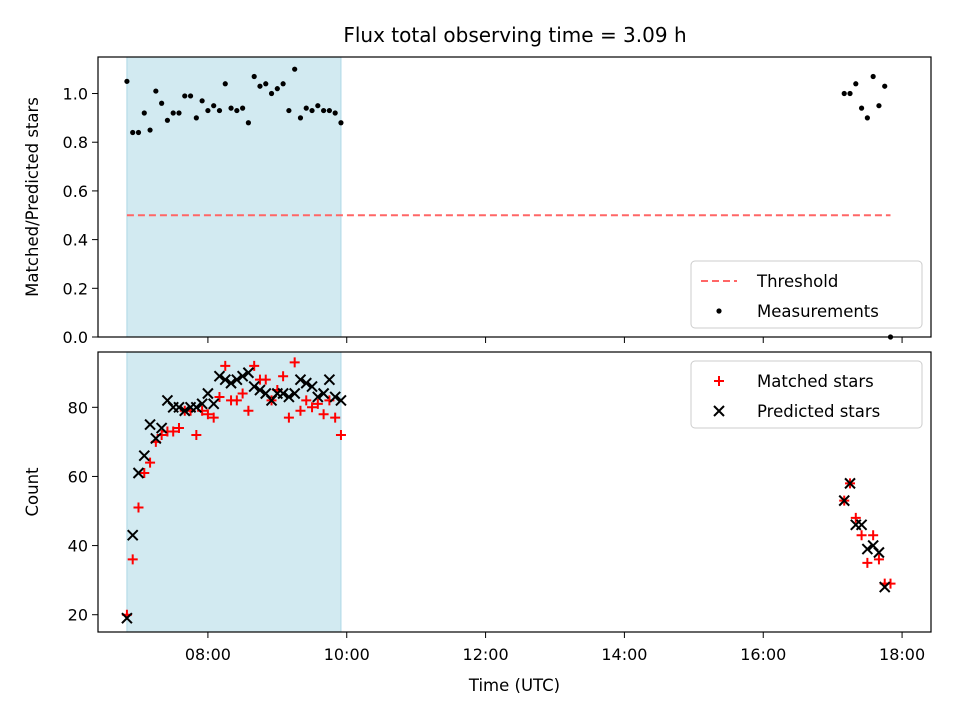 The width and height of the screenshot is (960, 724). I want to click on y-tick-label: 80, so click(78, 407).